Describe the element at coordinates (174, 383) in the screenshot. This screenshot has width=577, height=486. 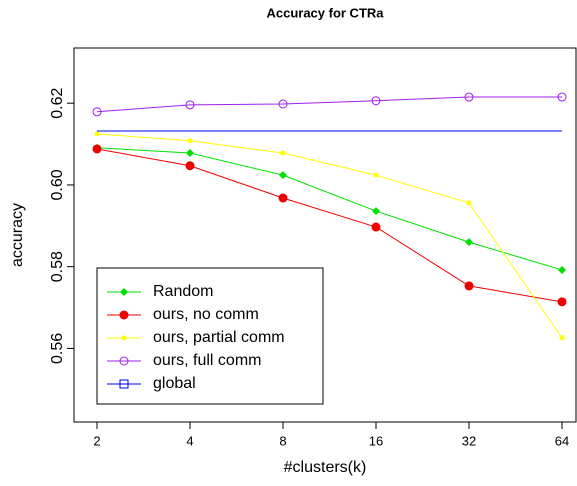
I see `legend-label: global` at that location.